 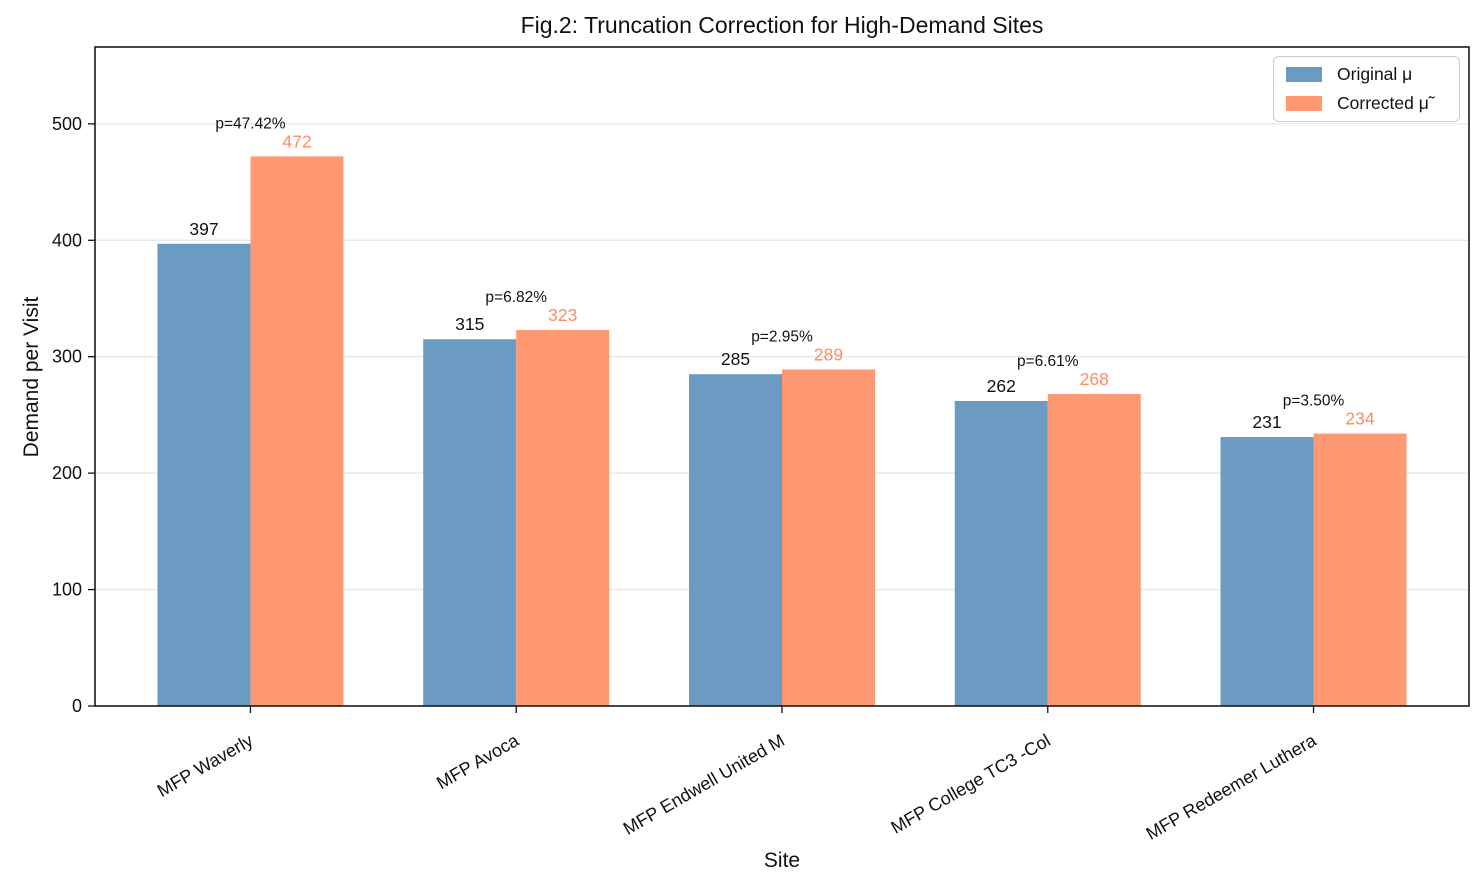 I want to click on p-annotation: p=47.42%, so click(x=250, y=123).